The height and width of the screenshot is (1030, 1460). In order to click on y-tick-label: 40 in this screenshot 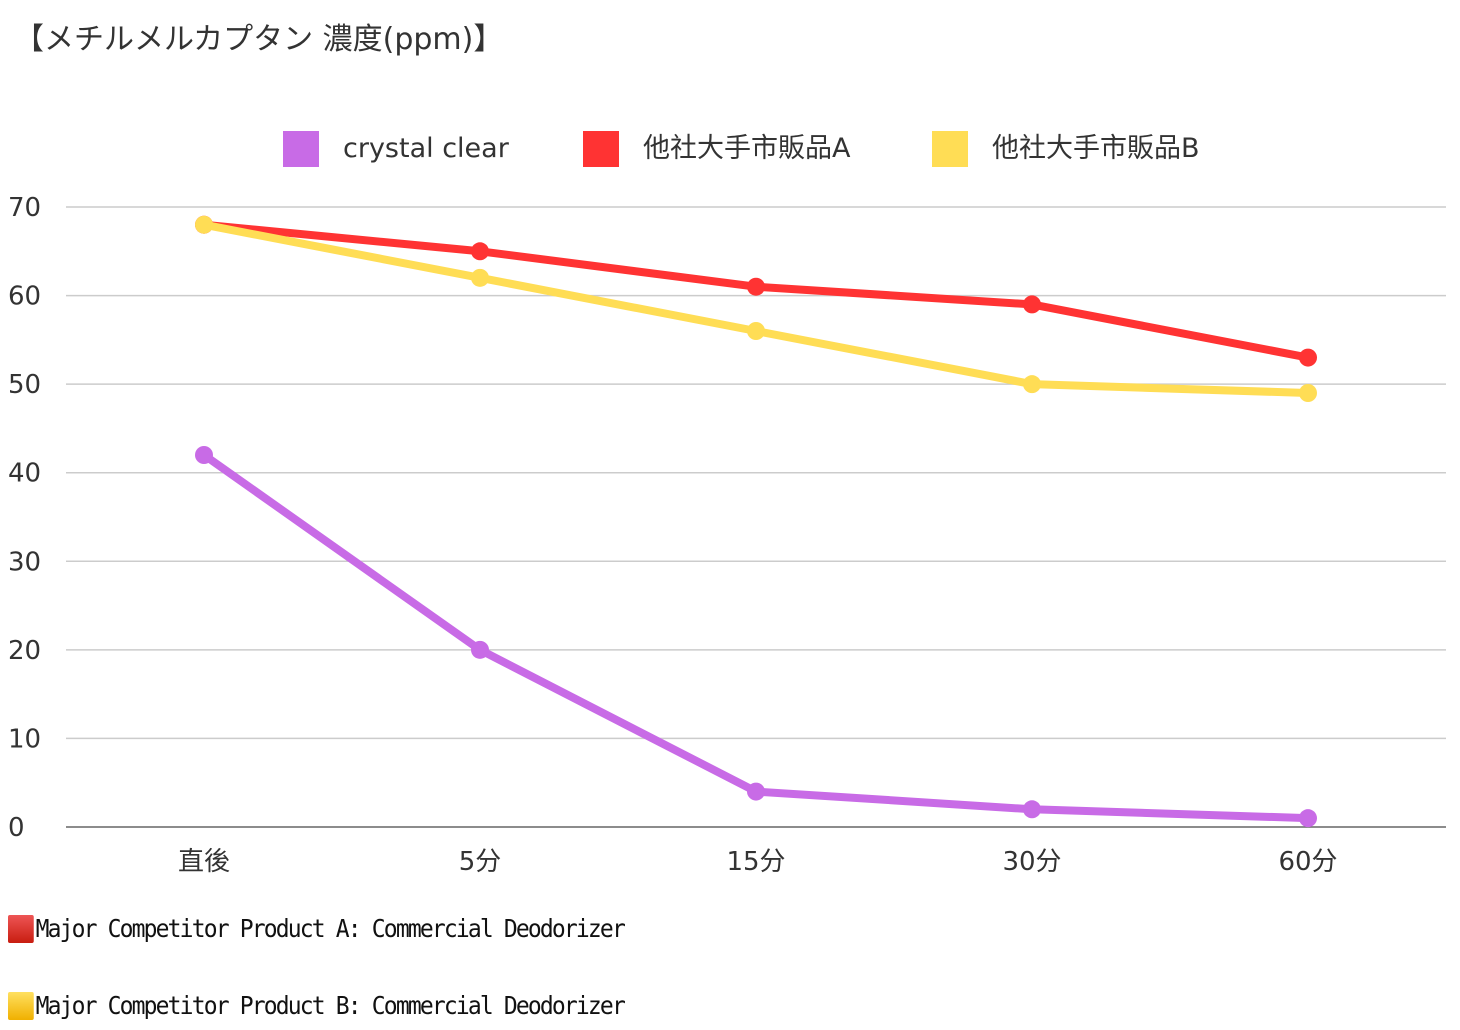, I will do `click(24, 474)`.